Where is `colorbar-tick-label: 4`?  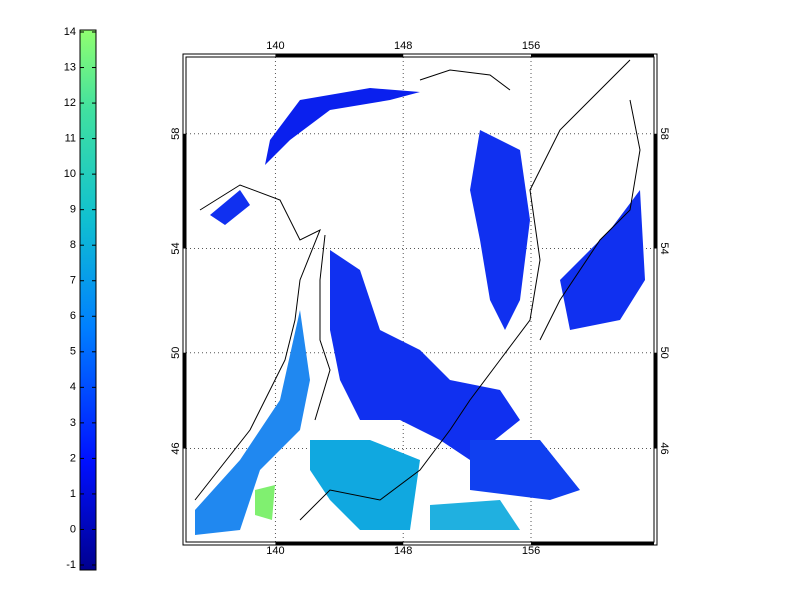 colorbar-tick-label: 4 is located at coordinates (73, 387).